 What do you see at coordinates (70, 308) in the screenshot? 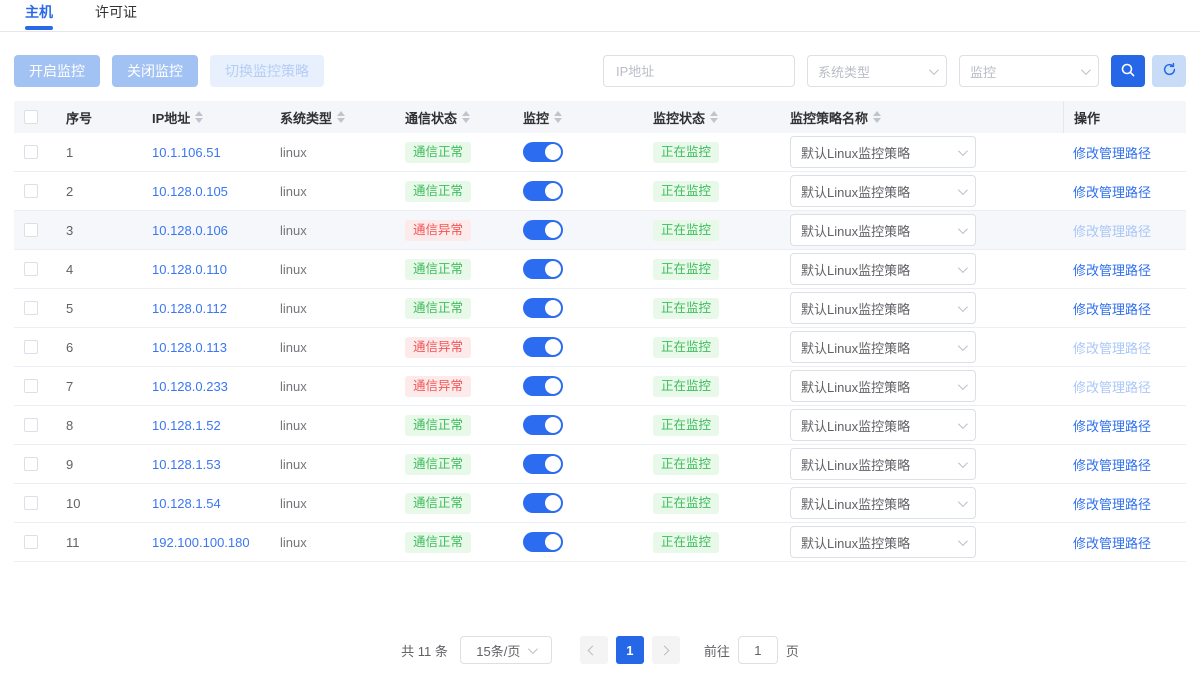
I see `row-index: 5` at bounding box center [70, 308].